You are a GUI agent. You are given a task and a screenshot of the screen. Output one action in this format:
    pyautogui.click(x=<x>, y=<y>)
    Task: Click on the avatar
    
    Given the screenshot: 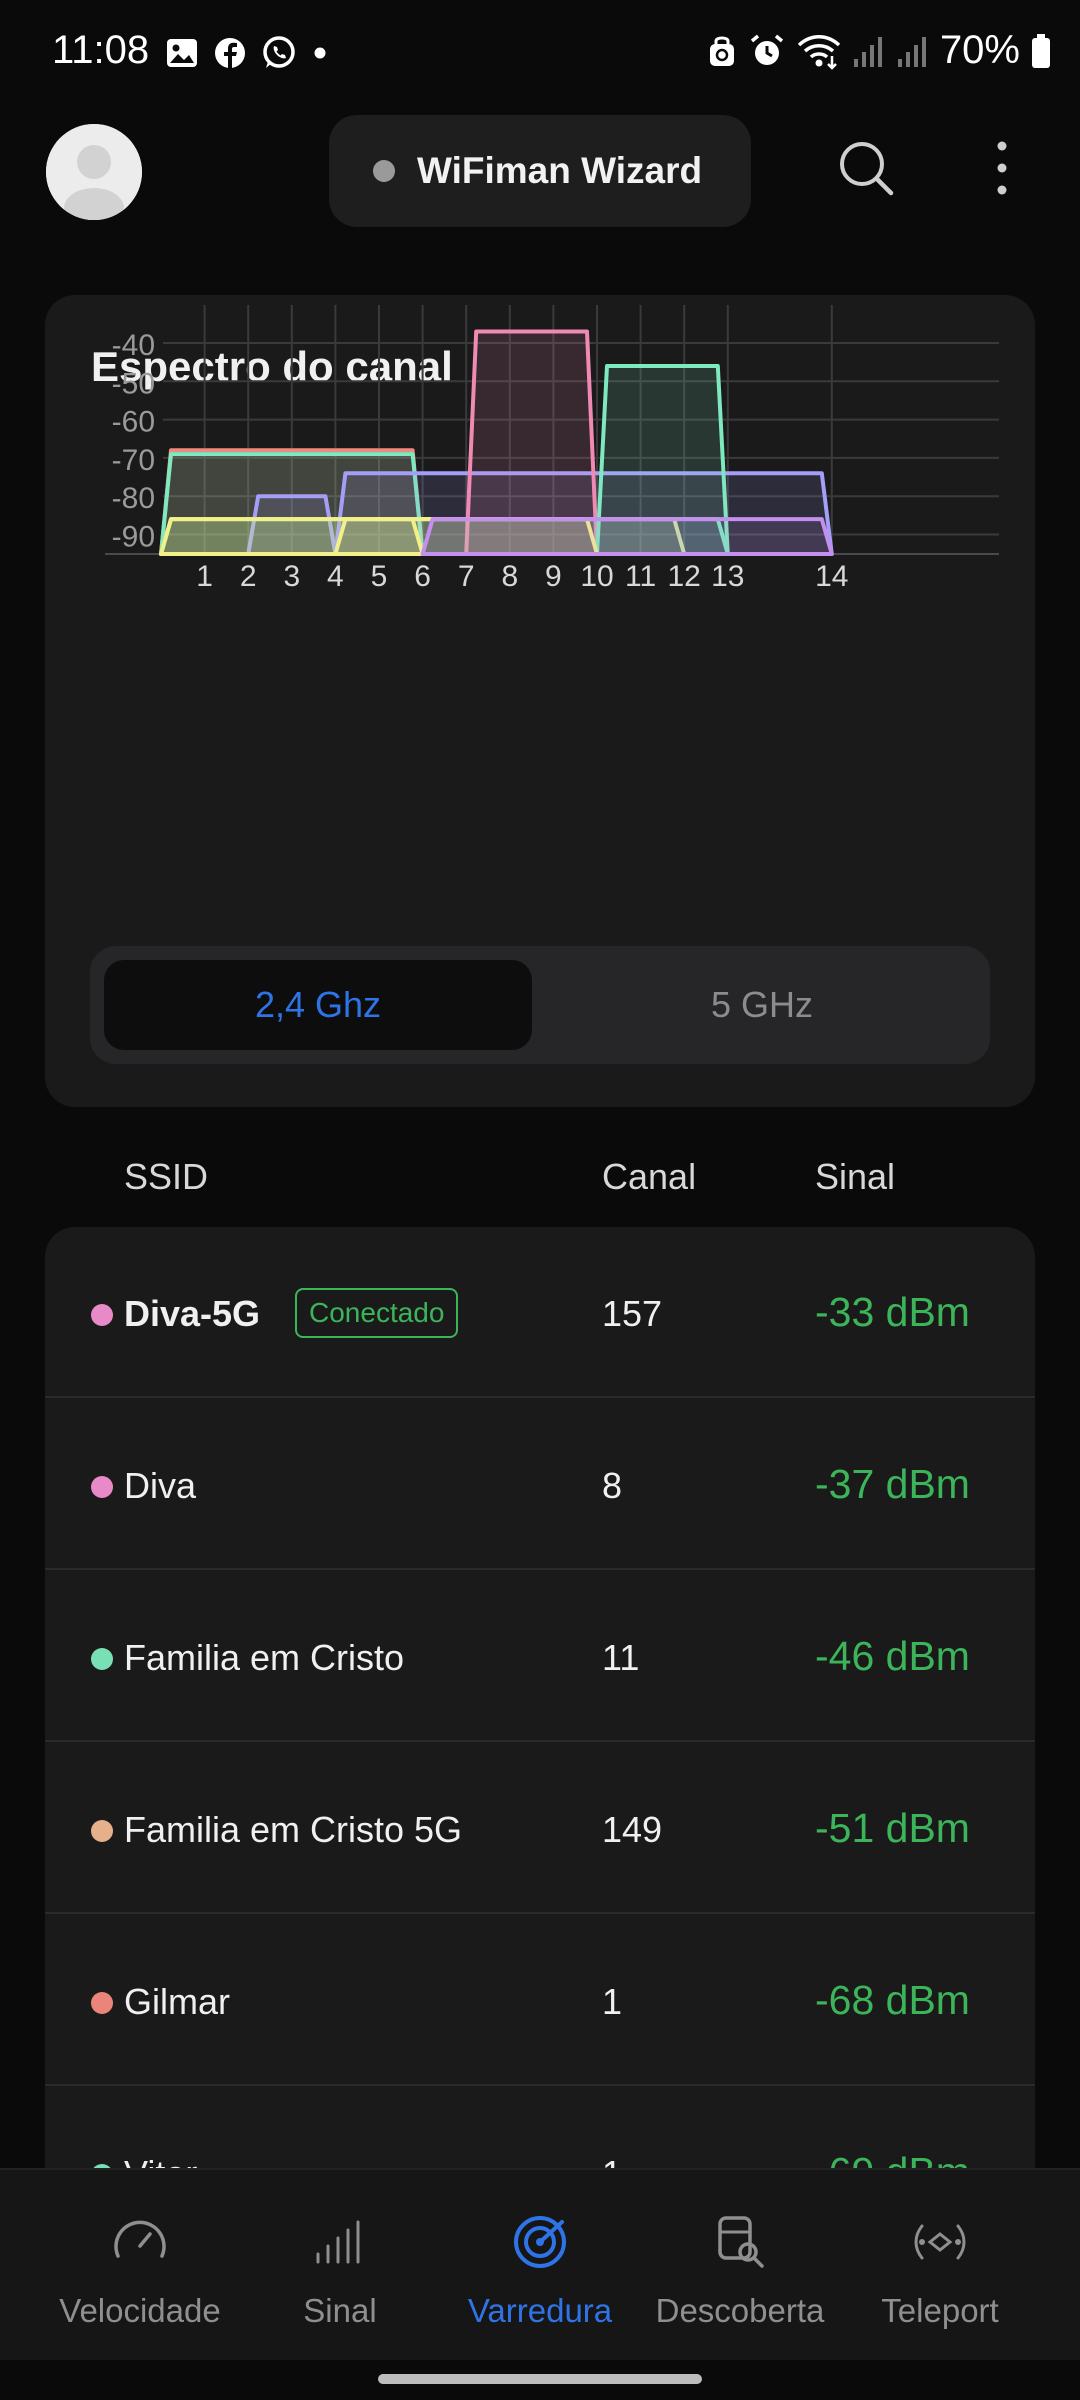 What is the action you would take?
    pyautogui.click(x=94, y=172)
    